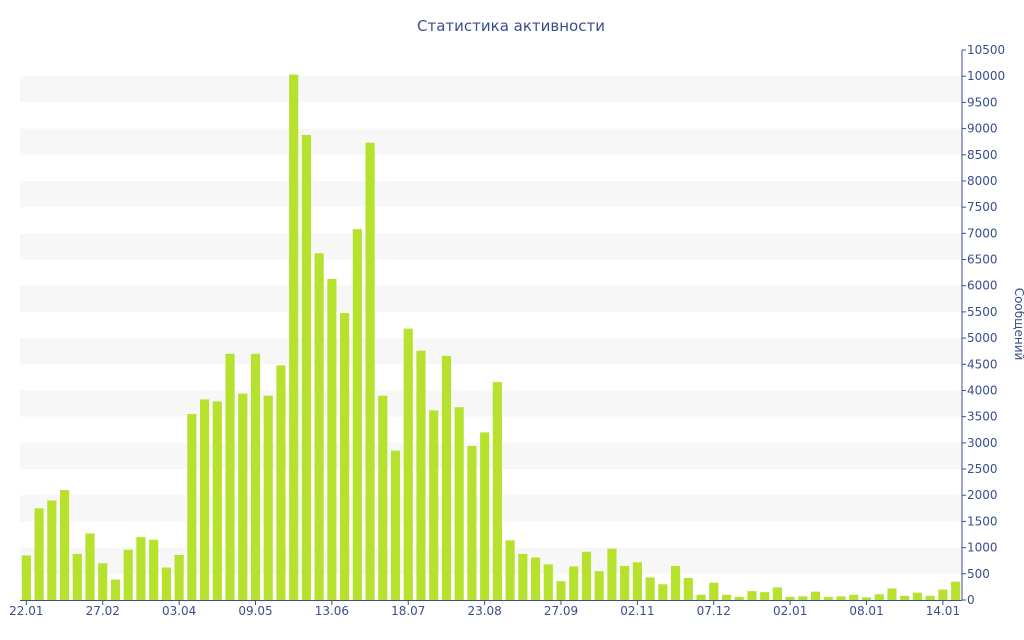 The height and width of the screenshot is (640, 1024). What do you see at coordinates (982, 155) in the screenshot?
I see `y-tick-label: 8500` at bounding box center [982, 155].